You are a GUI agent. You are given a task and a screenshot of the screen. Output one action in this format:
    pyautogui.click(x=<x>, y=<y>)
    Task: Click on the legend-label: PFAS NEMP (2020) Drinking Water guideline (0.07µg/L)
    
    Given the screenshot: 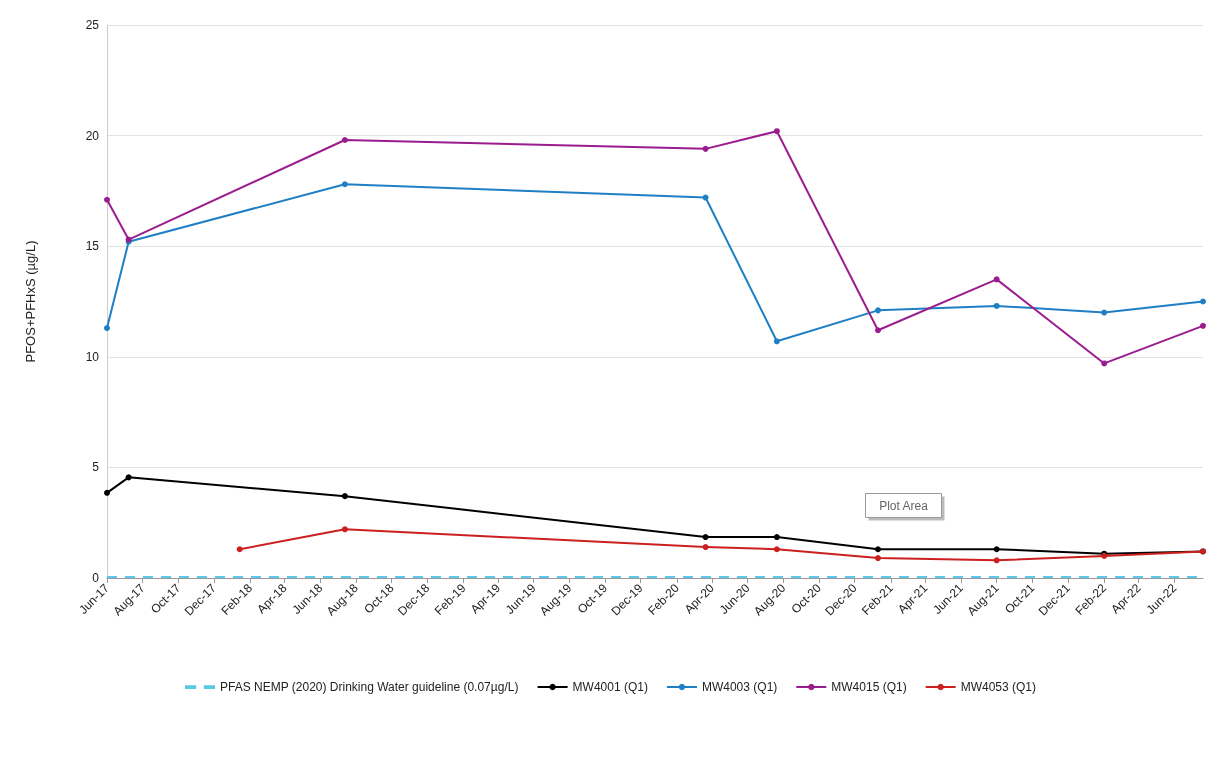 What is the action you would take?
    pyautogui.click(x=369, y=687)
    